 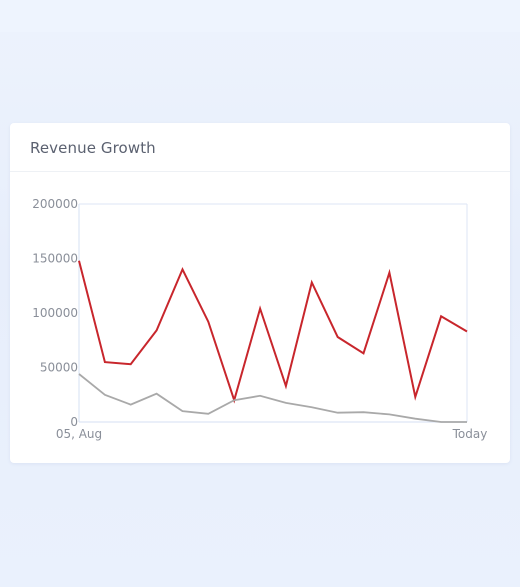 What do you see at coordinates (93, 148) in the screenshot?
I see `card-title: Revenue Growth` at bounding box center [93, 148].